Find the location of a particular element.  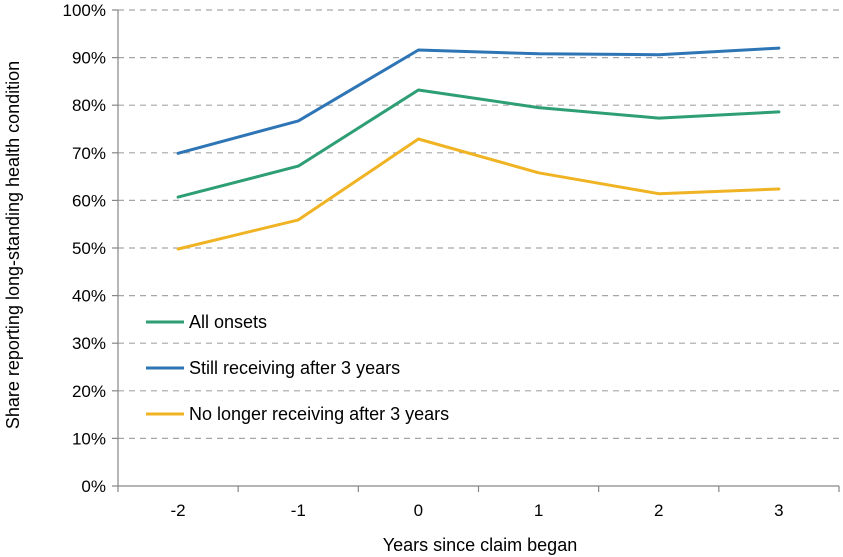

x-tick-label: 1 is located at coordinates (538, 510).